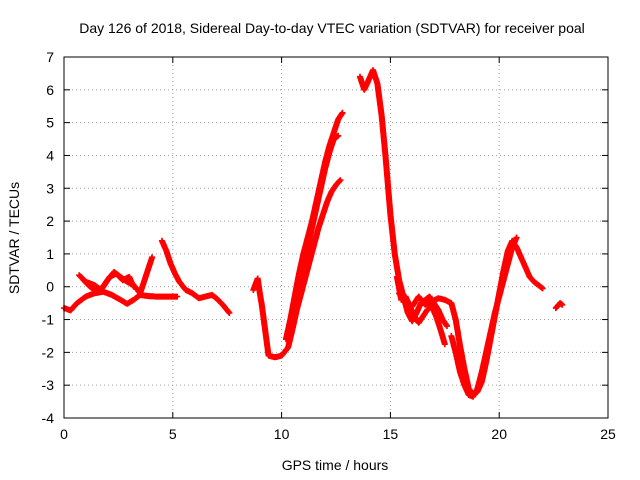 Image resolution: width=640 pixels, height=480 pixels. I want to click on x-axis-label: GPS time / hours, so click(335, 465).